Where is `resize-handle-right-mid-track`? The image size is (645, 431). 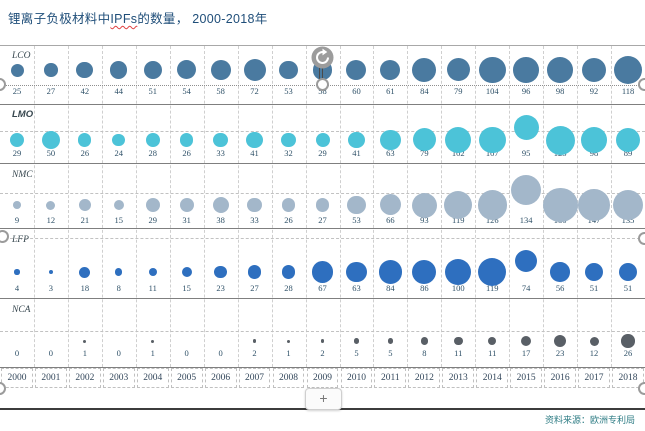
resize-handle-right-mid-track is located at coordinates (641, 238).